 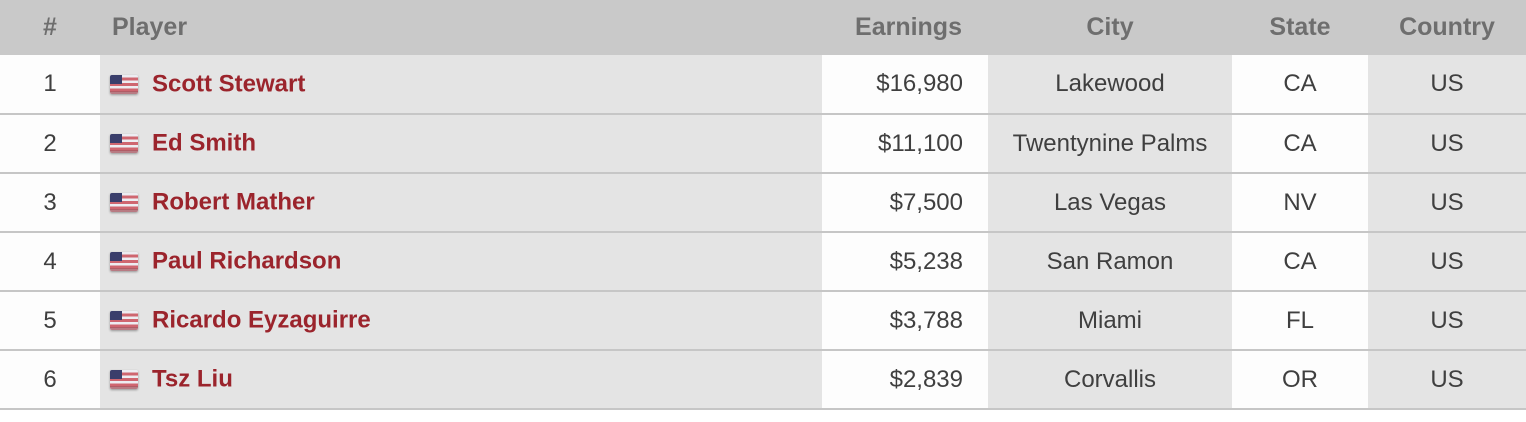 I want to click on city-cell: Corvallis, so click(x=1110, y=380).